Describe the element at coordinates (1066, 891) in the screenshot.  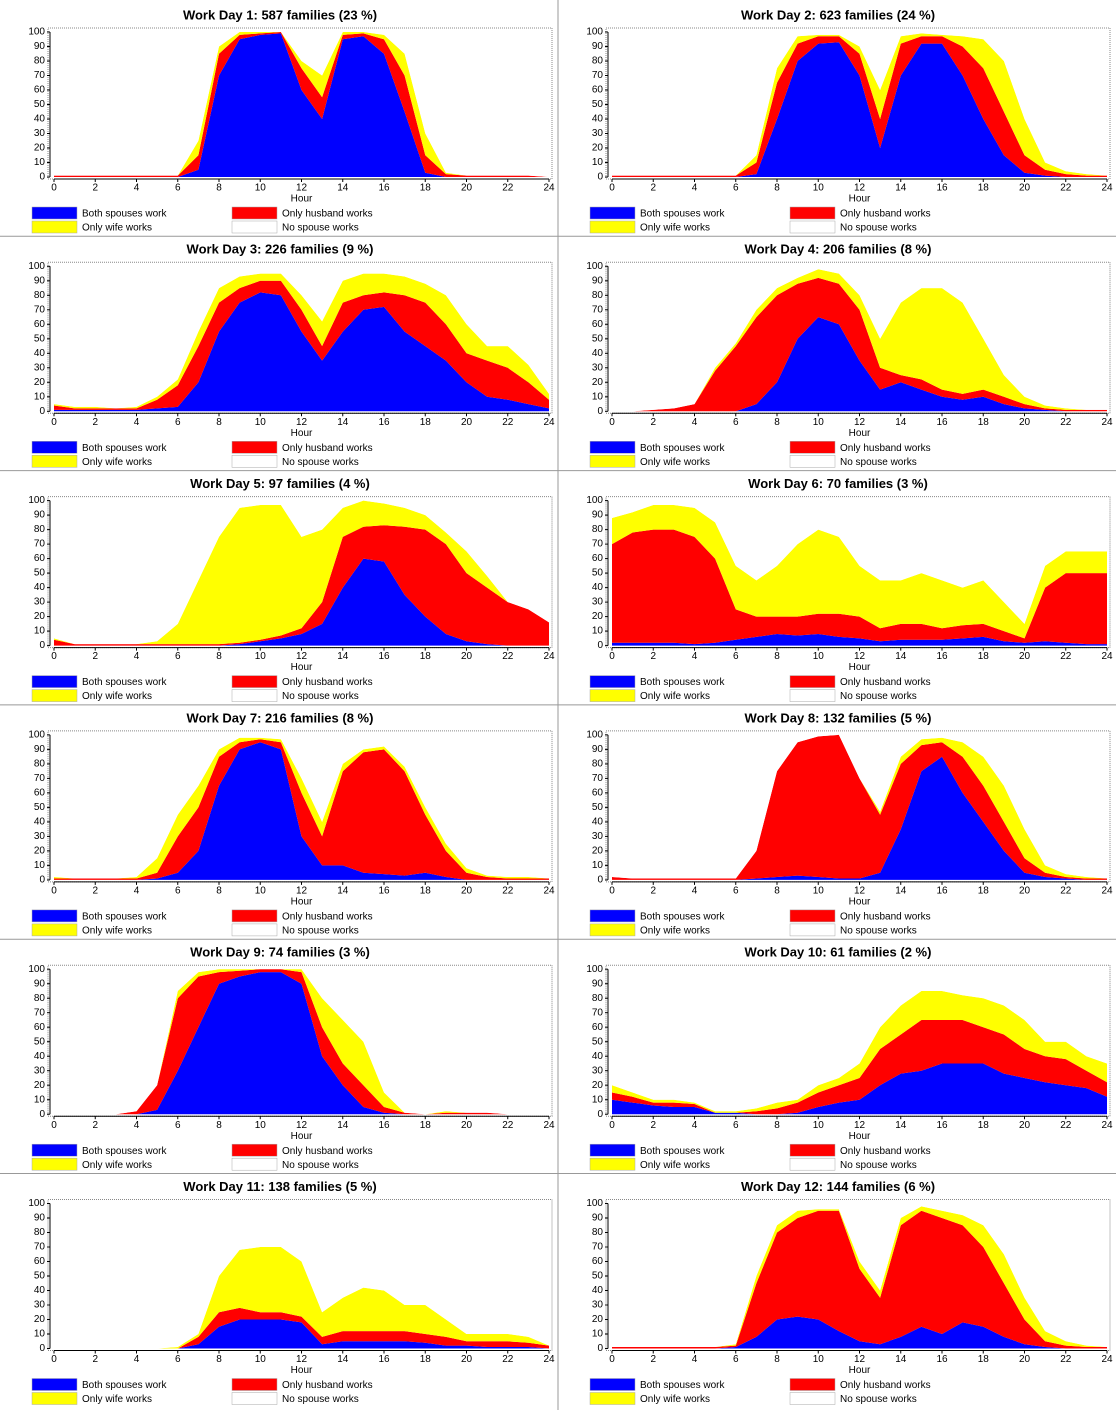
I see `x-tick-label: 22` at that location.